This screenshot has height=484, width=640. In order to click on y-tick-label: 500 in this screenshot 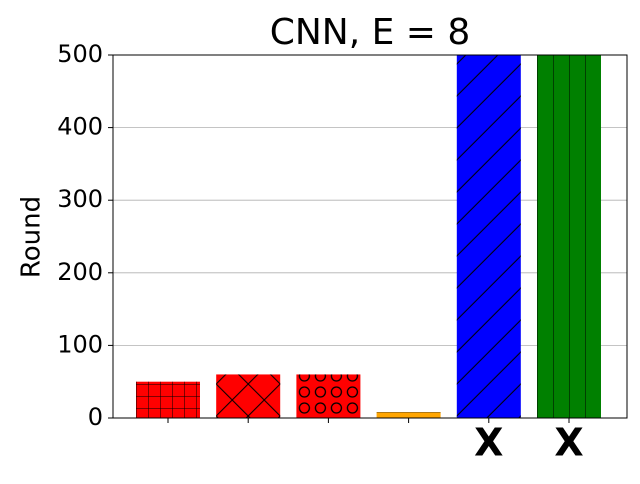, I will do `click(80, 54)`.